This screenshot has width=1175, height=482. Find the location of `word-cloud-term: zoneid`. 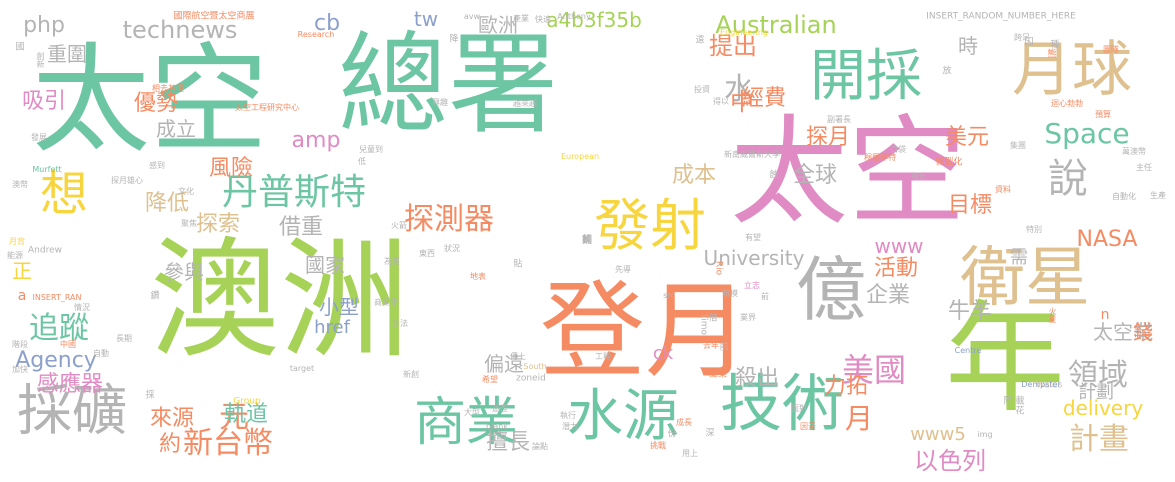

word-cloud-term: zoneid is located at coordinates (531, 378).